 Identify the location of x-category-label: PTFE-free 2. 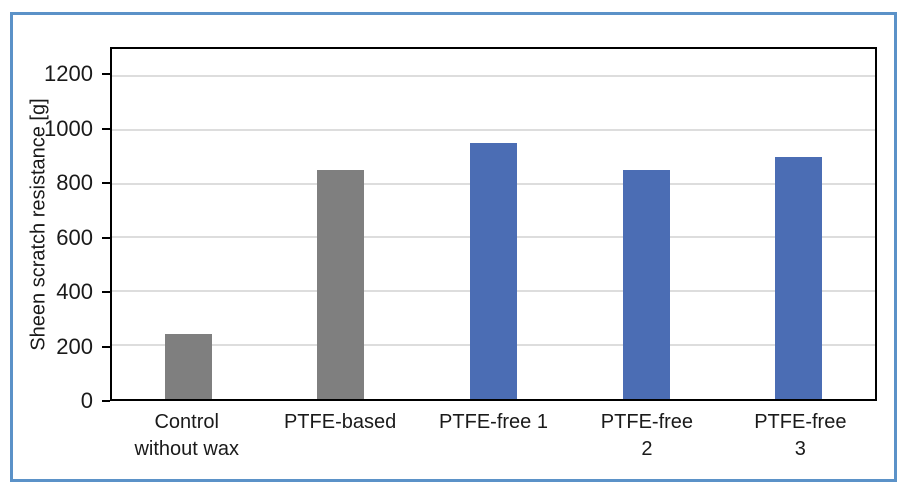
(647, 435).